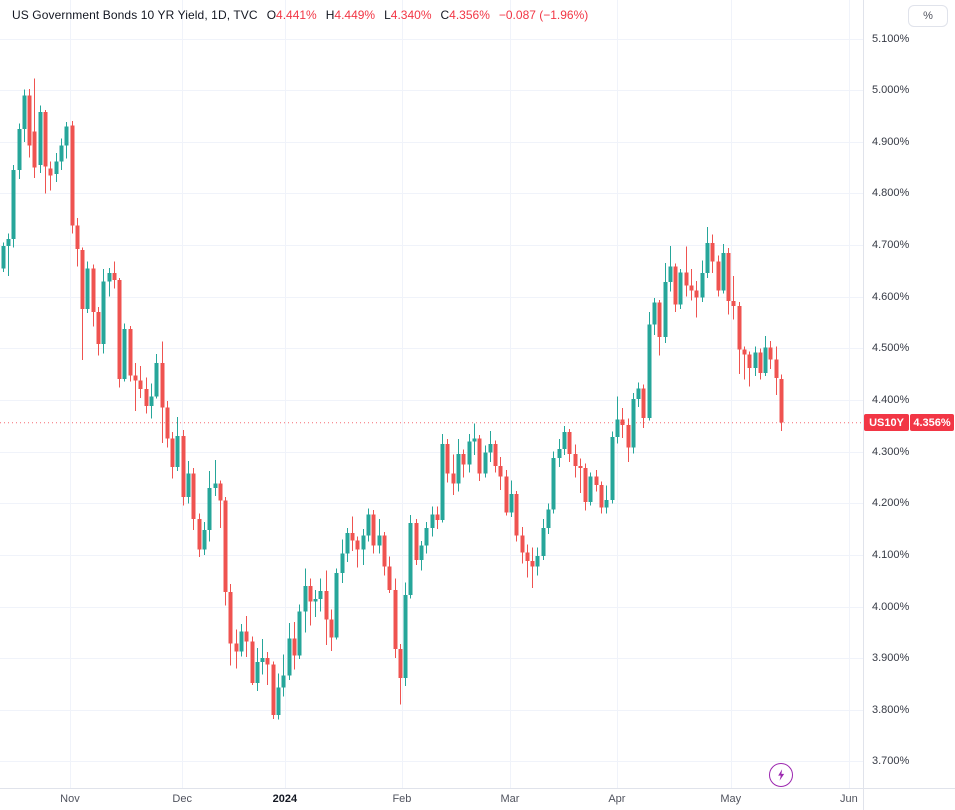 The image size is (955, 810). I want to click on percent-scale-button: %, so click(928, 16).